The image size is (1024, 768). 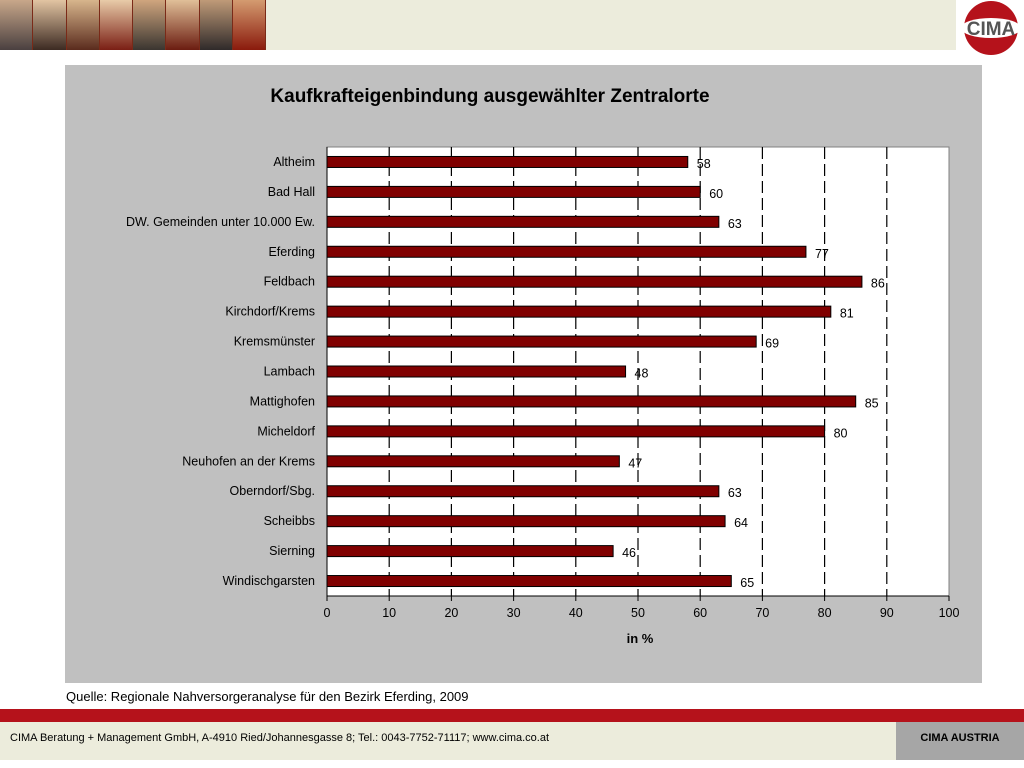 I want to click on x-tick-label: 80, so click(x=825, y=613).